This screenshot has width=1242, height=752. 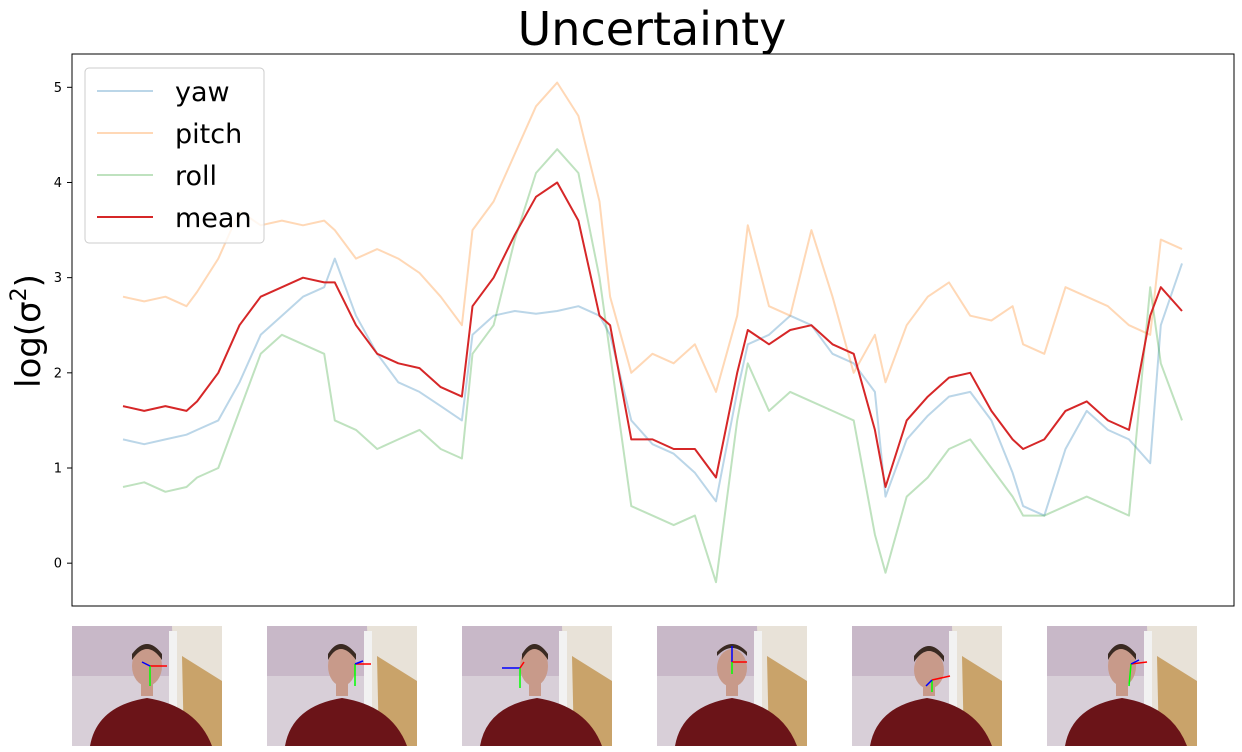 What do you see at coordinates (213, 218) in the screenshot?
I see `legend-label-mean: mean` at bounding box center [213, 218].